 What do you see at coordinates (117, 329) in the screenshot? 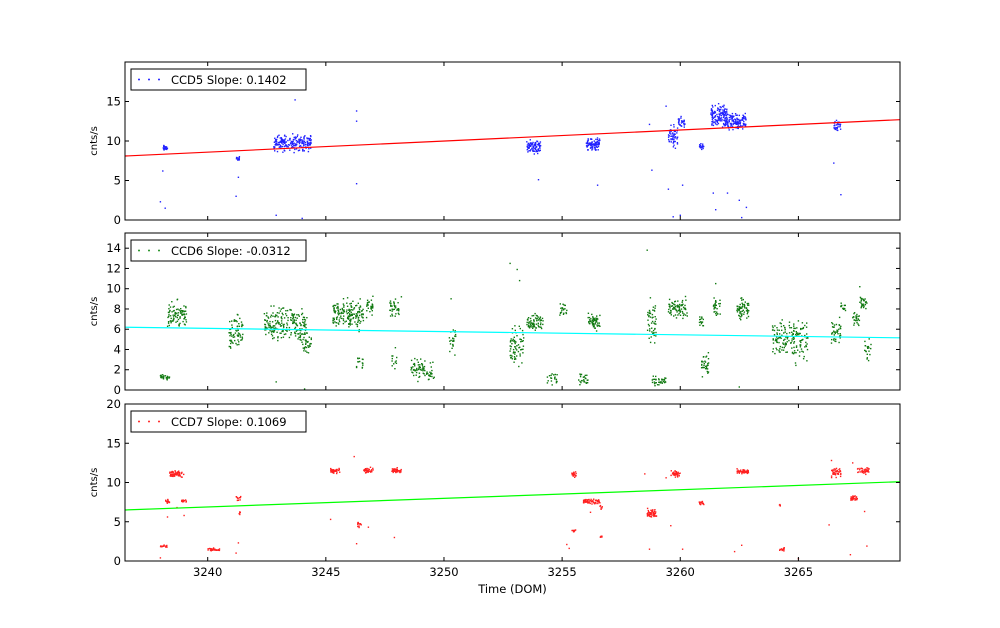
I see `y-tick-label: 6` at bounding box center [117, 329].